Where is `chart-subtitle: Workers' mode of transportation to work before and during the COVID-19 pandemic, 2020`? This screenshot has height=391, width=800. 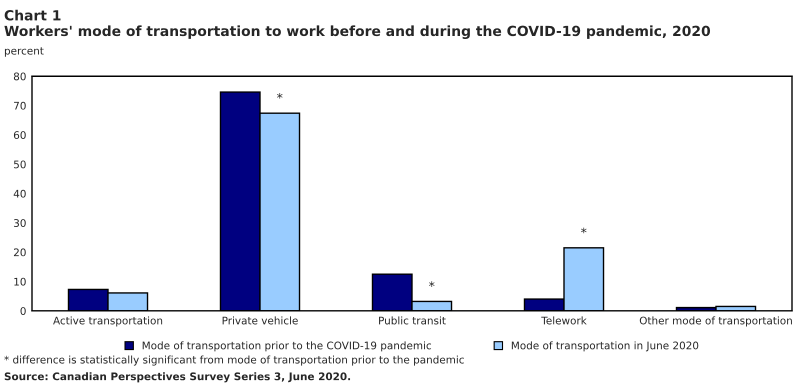 chart-subtitle: Workers' mode of transportation to work before and during the COVID-19 pandemic, 2020 is located at coordinates (357, 32).